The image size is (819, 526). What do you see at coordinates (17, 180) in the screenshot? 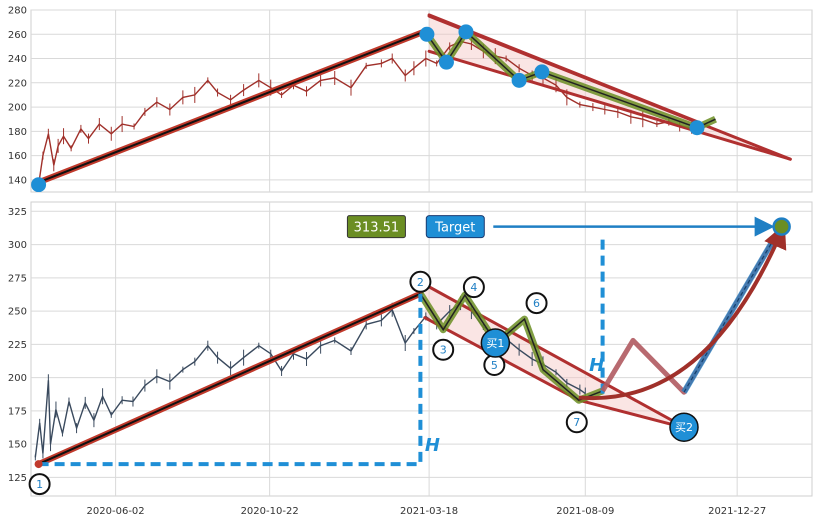
I see `top-ytick-label: 140` at bounding box center [17, 180].